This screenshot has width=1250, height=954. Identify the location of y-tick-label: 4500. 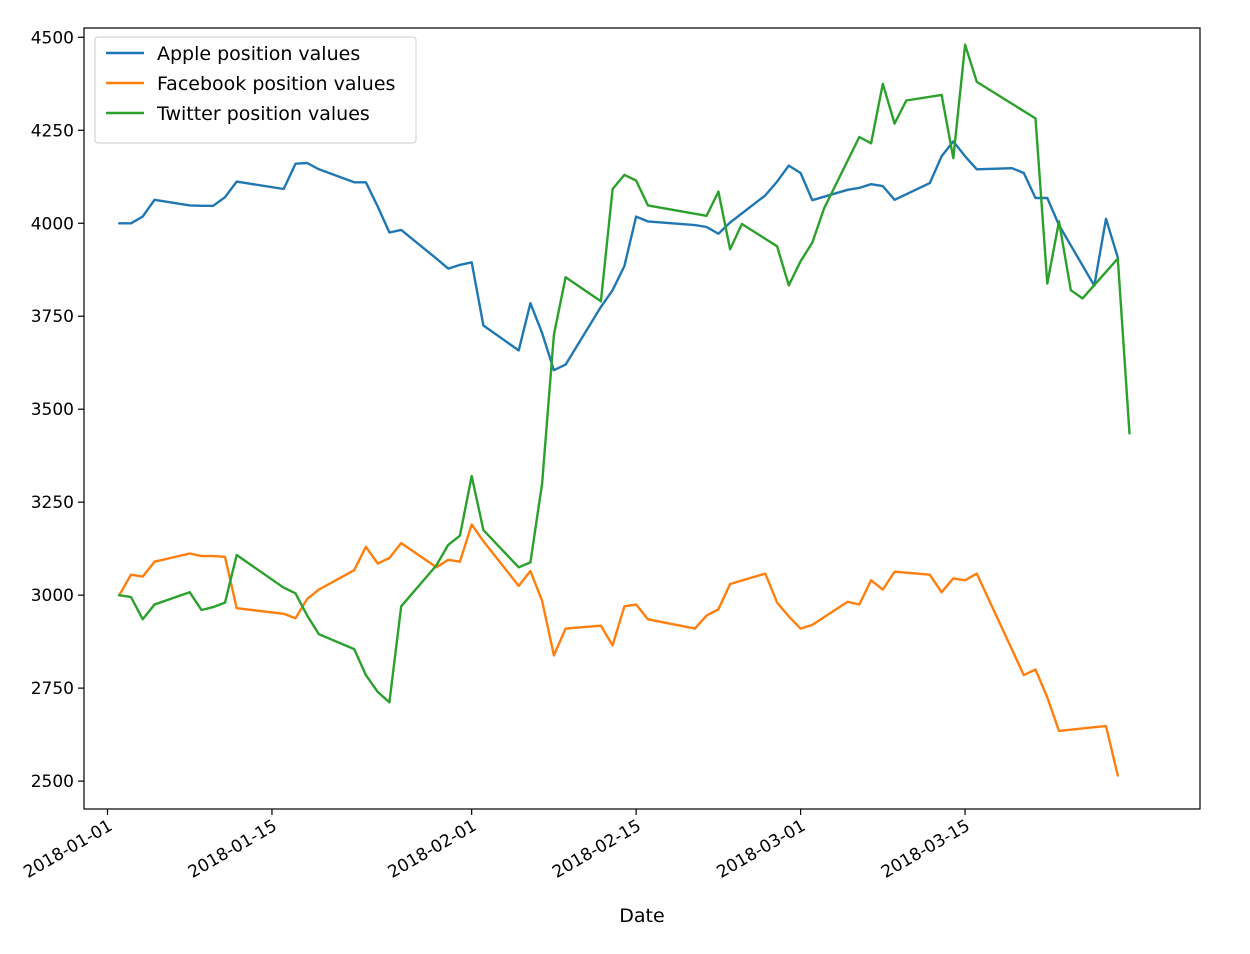
(52, 38).